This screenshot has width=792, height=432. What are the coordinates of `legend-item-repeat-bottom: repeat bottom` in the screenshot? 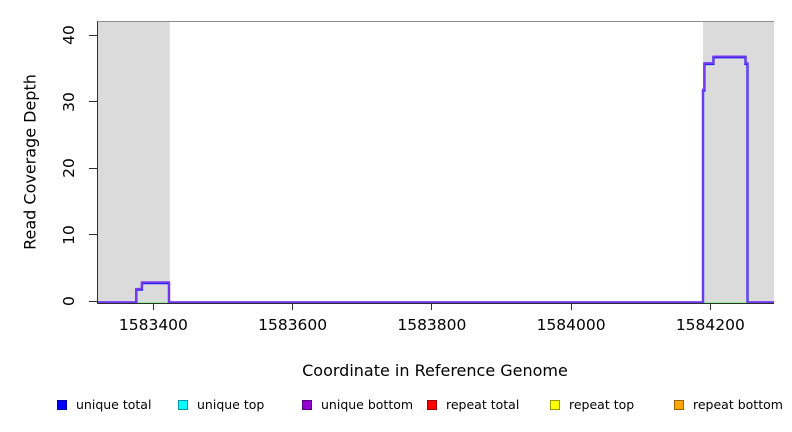 It's located at (728, 405).